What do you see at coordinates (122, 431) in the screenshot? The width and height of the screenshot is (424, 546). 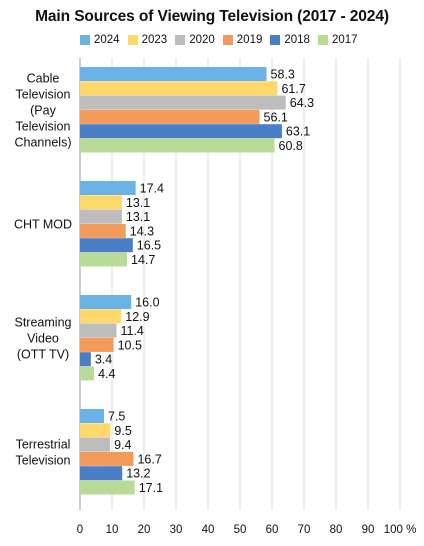 I see `data-label: 9.5` at bounding box center [122, 431].